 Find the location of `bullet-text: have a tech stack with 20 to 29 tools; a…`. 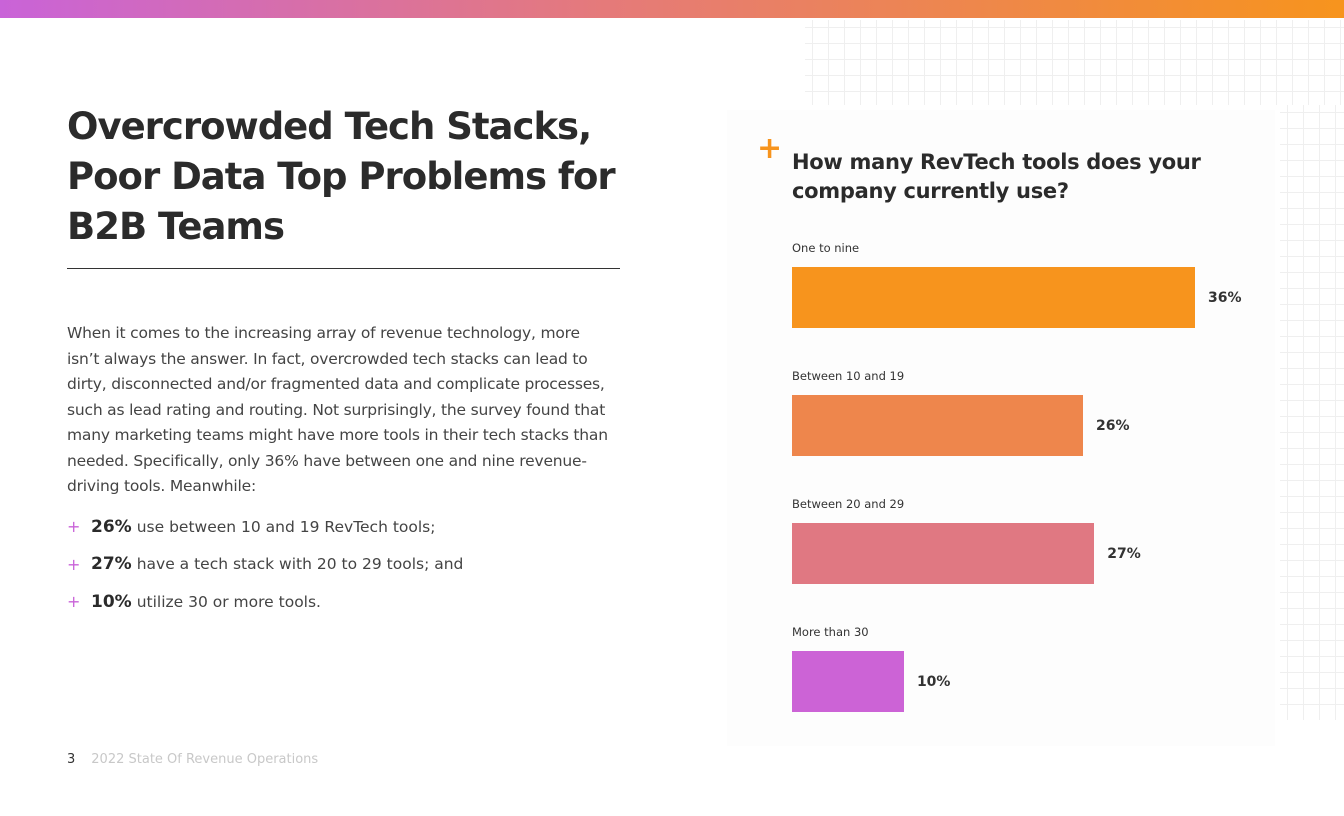

bullet-text: have a tech stack with 20 to 29 tools; a… is located at coordinates (300, 564).